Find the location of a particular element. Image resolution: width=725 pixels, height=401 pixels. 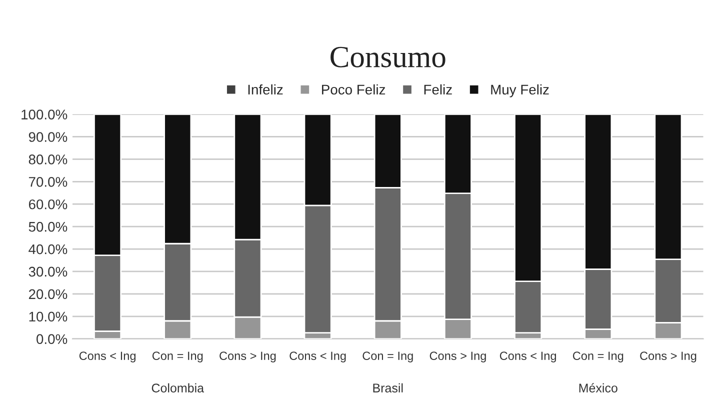

y-tick-label: 30.0% is located at coordinates (48, 271).